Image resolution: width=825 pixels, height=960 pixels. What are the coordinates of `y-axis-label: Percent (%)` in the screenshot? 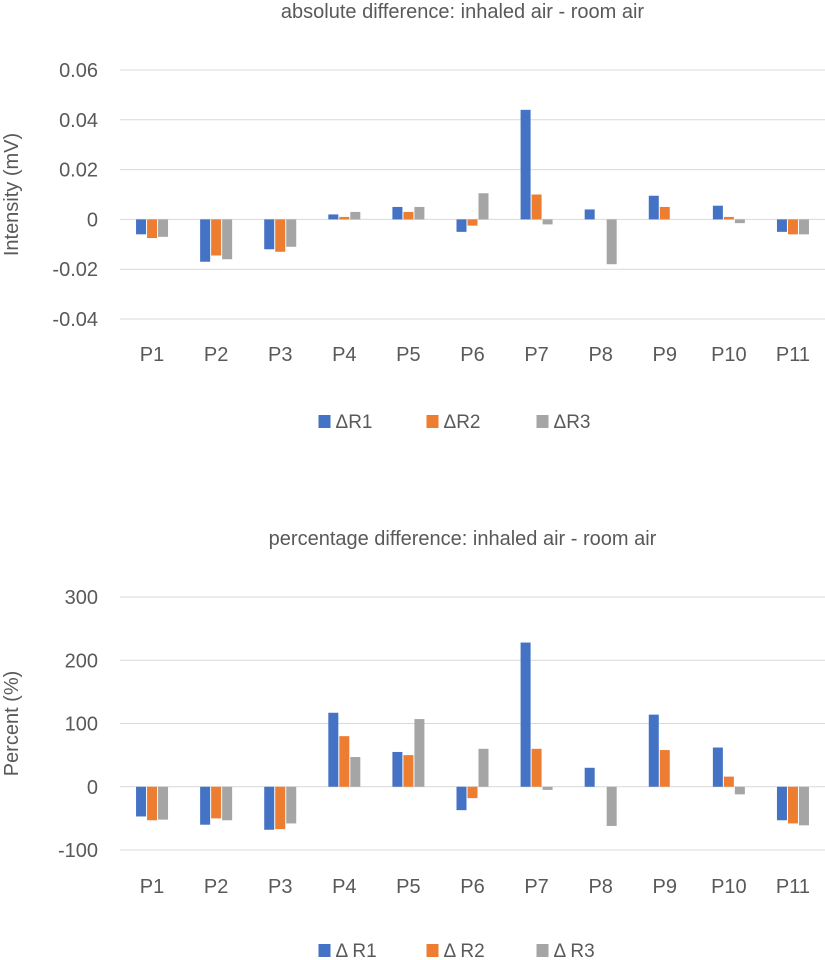 It's located at (12, 724).